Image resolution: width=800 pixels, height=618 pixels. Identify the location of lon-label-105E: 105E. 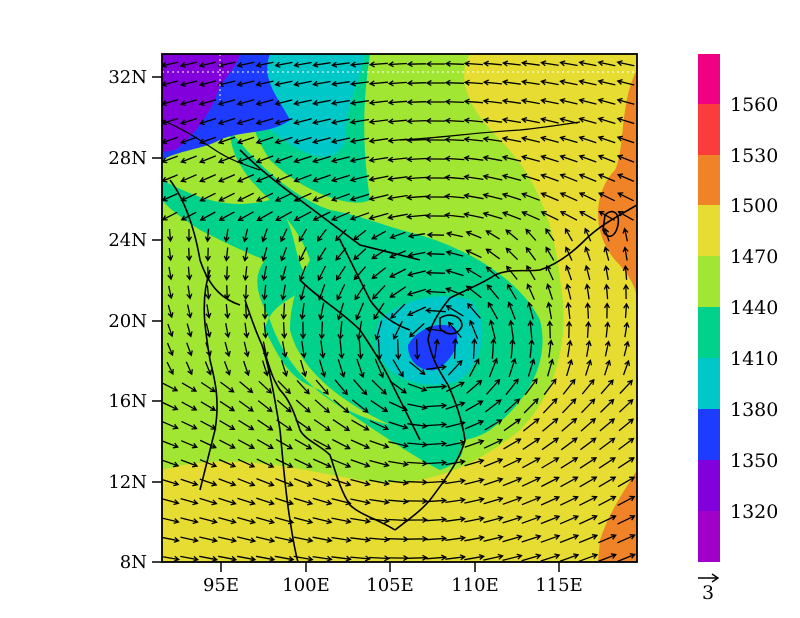
(390, 585).